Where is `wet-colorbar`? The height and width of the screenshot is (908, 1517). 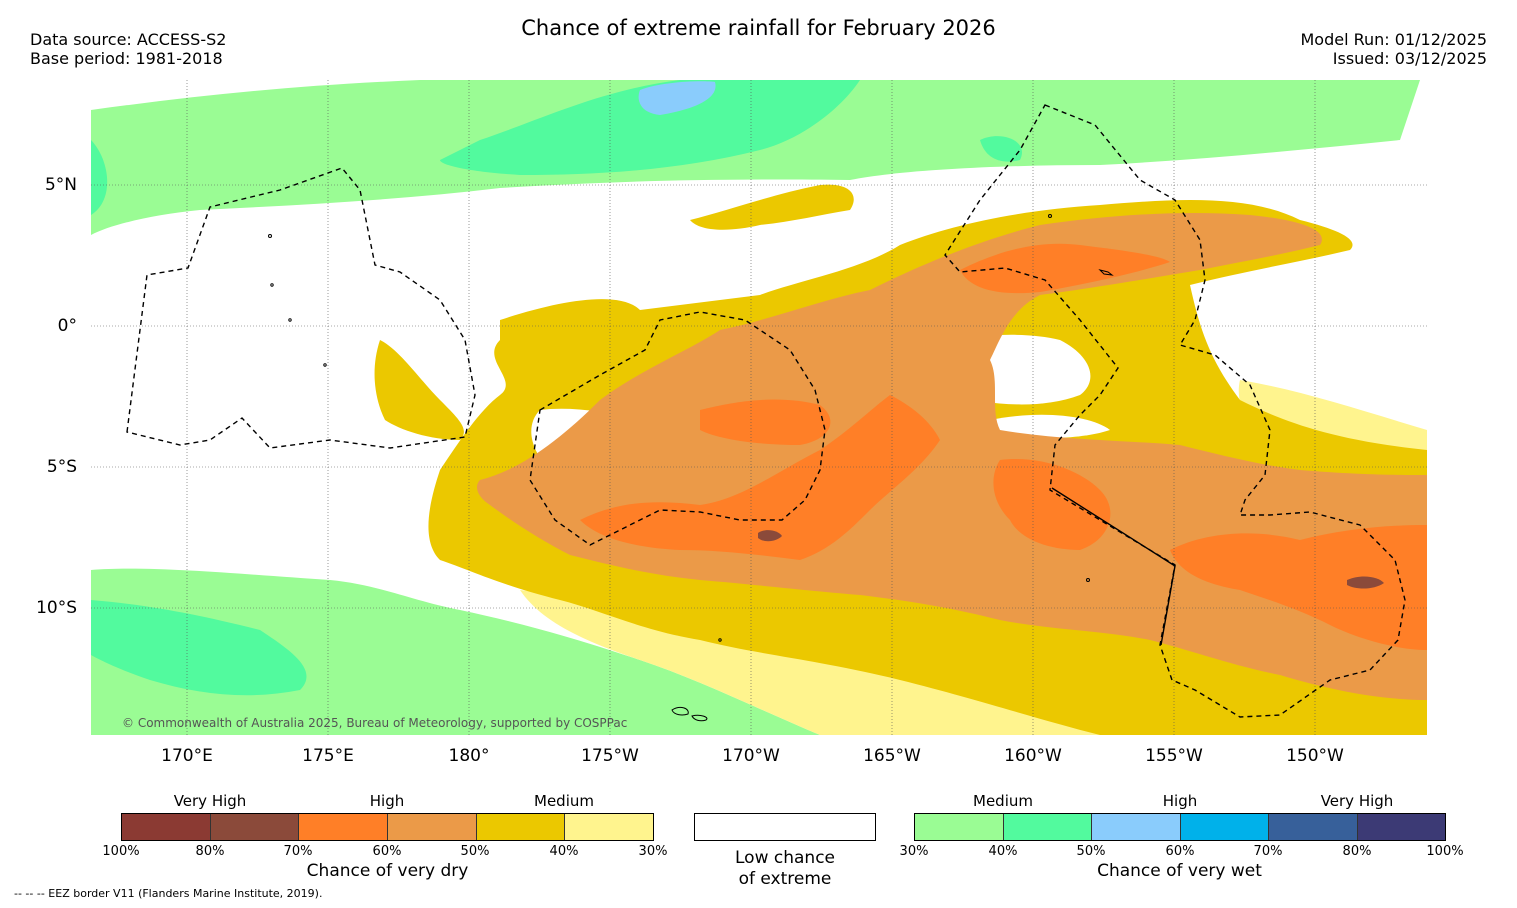
wet-colorbar is located at coordinates (1180, 827).